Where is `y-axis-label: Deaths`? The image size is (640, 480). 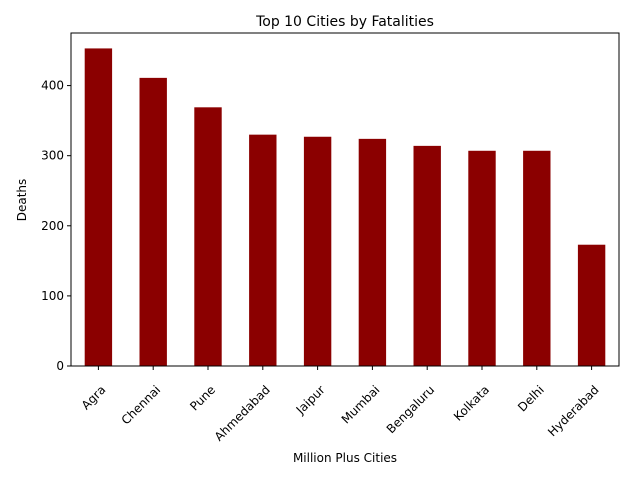
y-axis-label: Deaths is located at coordinates (22, 200).